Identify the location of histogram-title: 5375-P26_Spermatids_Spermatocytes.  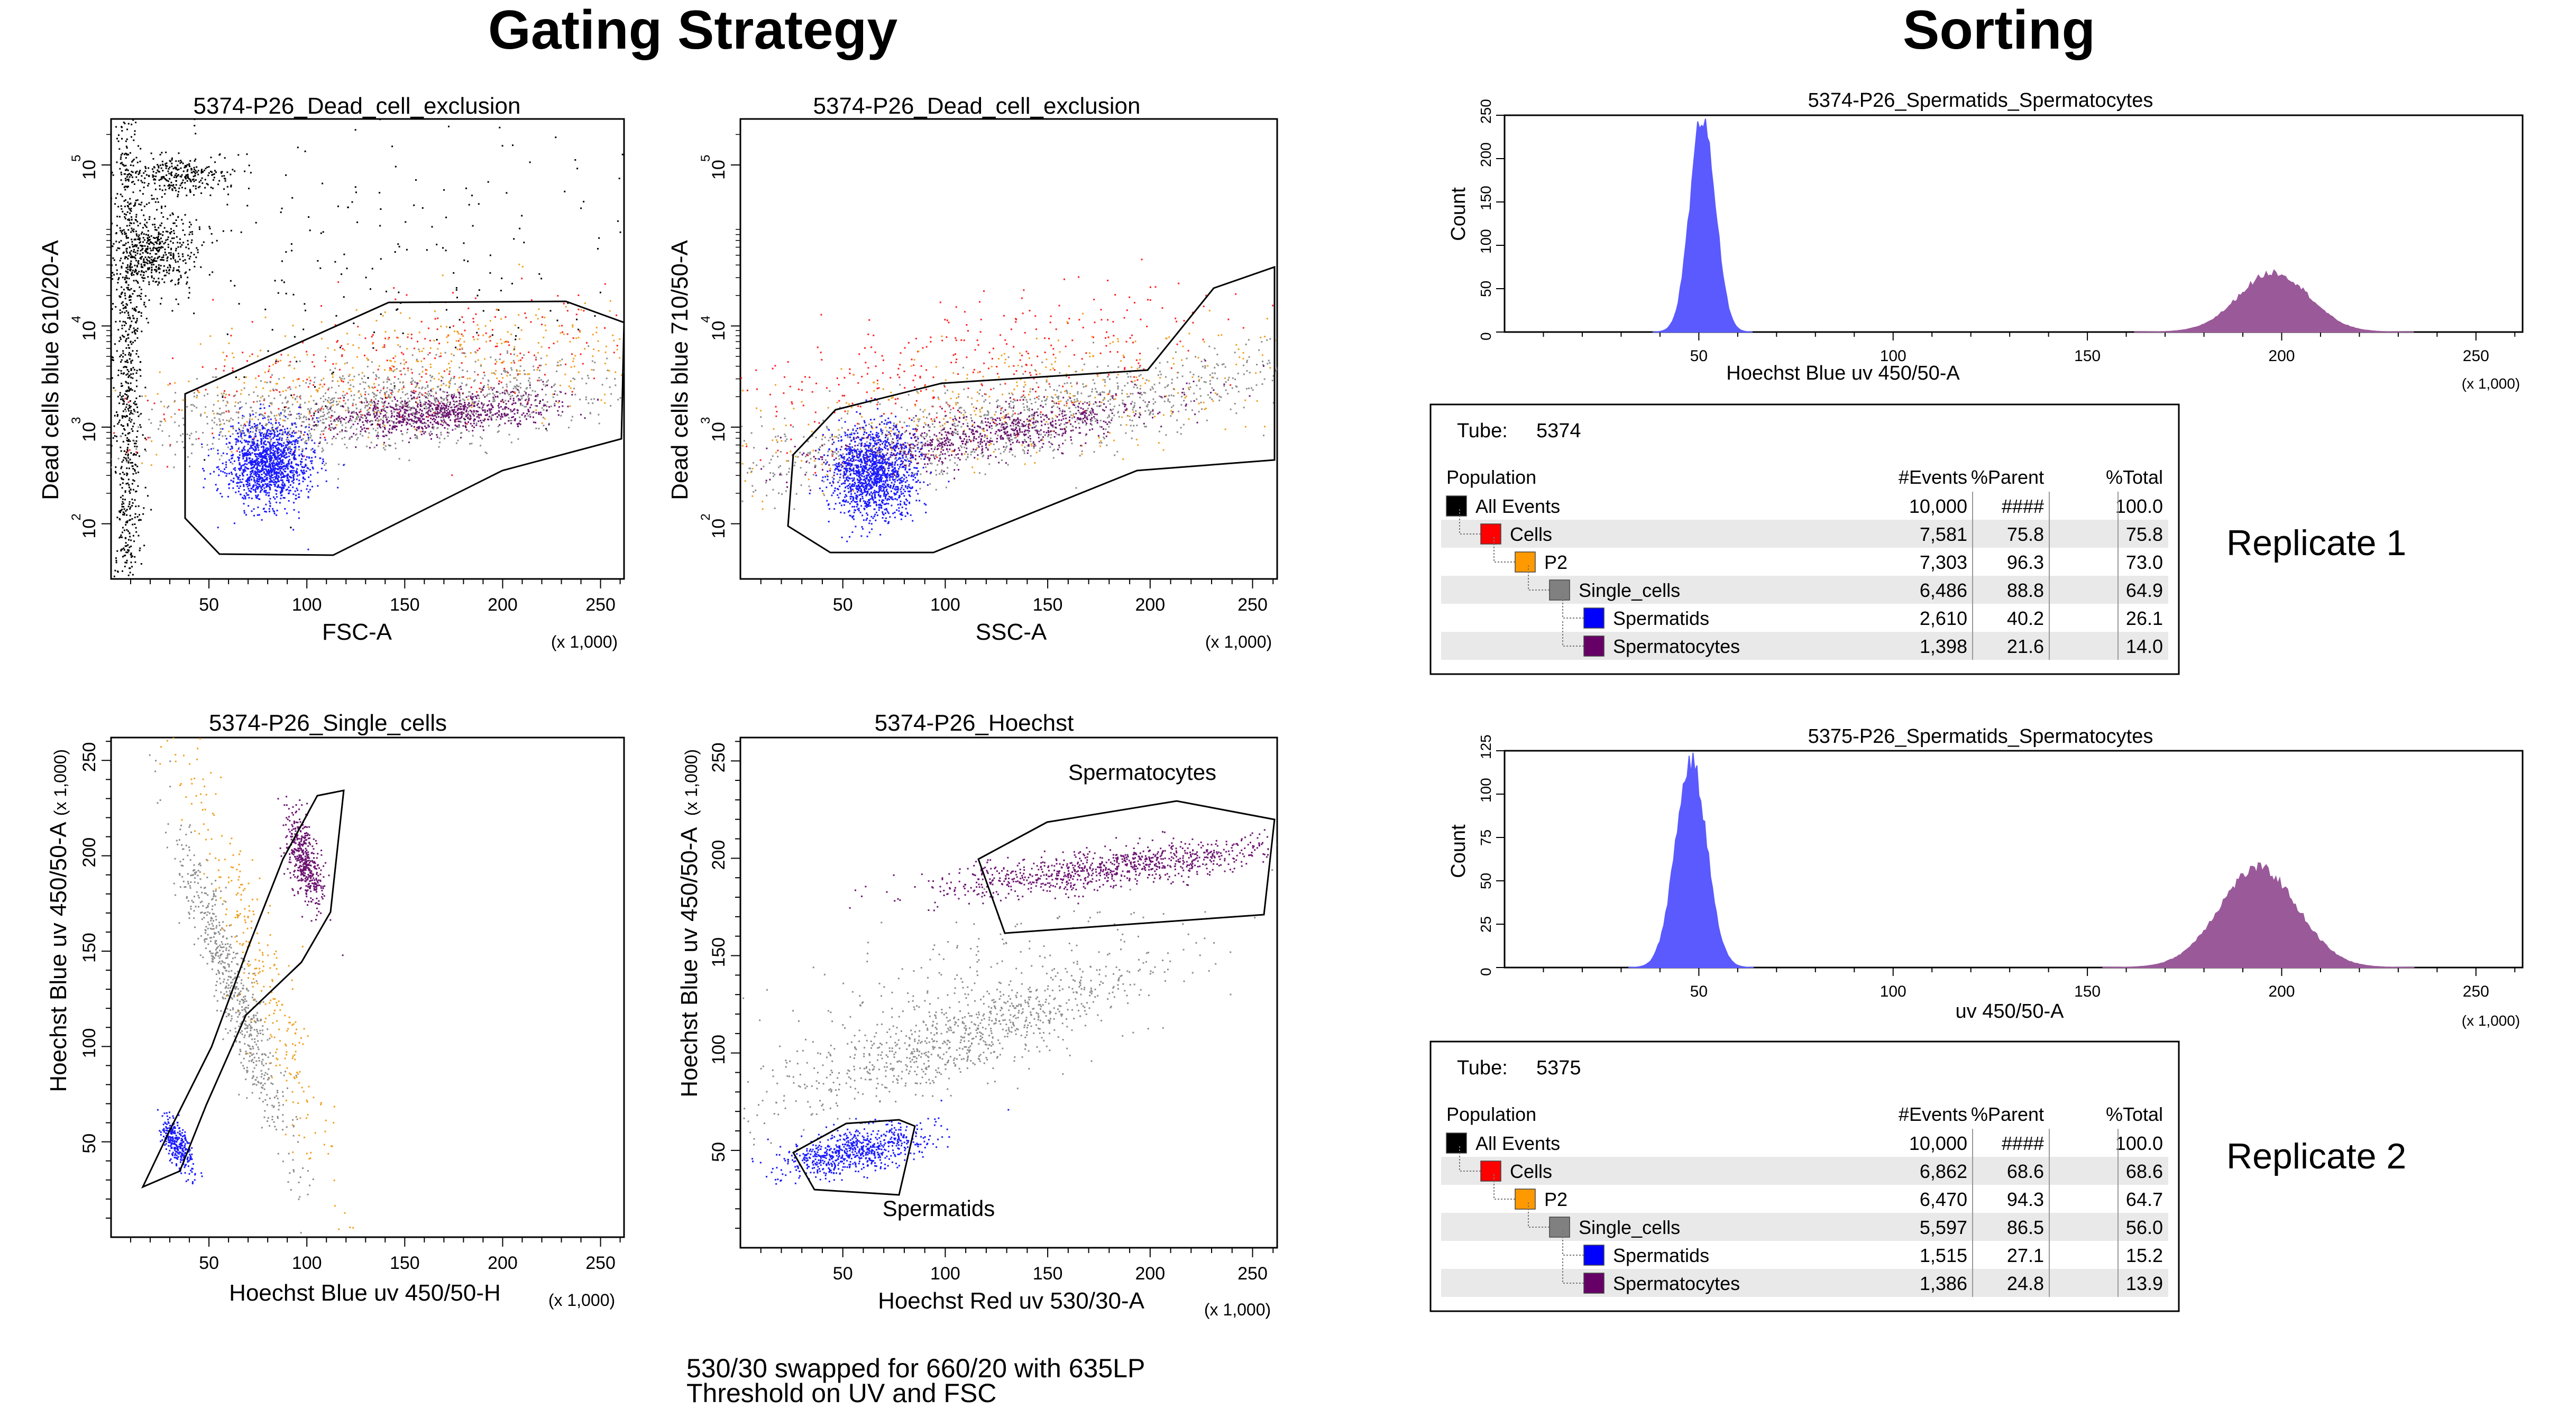
(1981, 736).